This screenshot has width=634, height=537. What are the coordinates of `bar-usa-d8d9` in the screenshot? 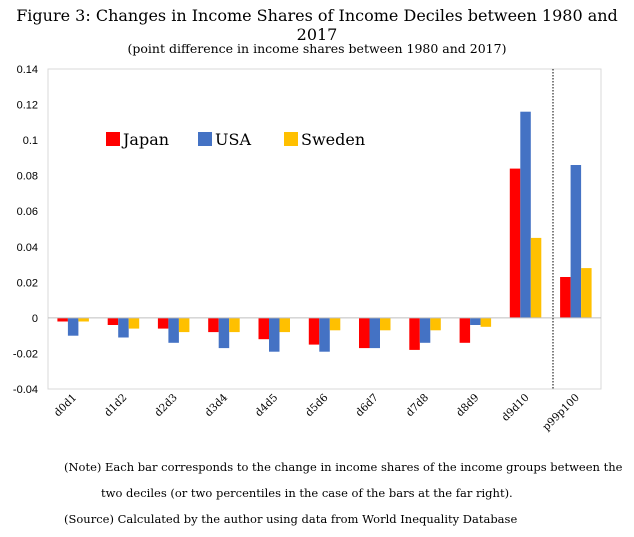 It's located at (475, 321).